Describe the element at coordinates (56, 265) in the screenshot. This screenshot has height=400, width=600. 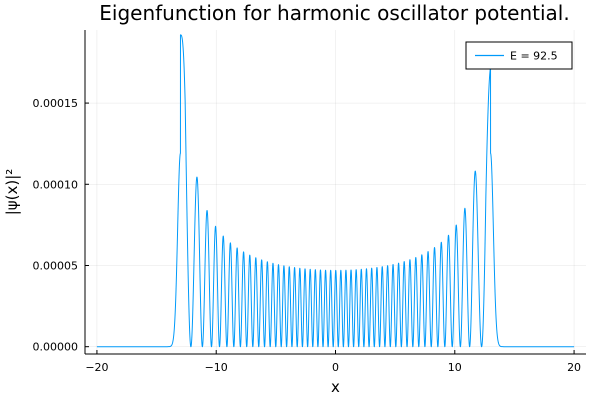
I see `y-tick-label: 0.00005` at that location.